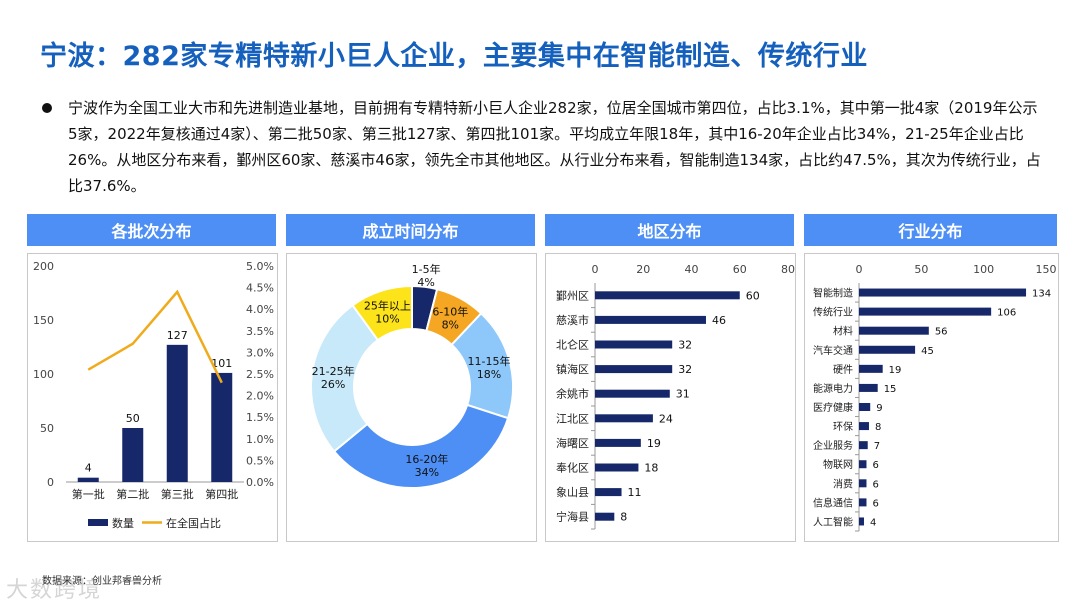 Image resolution: width=1080 pixels, height=608 pixels. What do you see at coordinates (833, 388) in the screenshot?
I see `category-label: 能源电力` at bounding box center [833, 388].